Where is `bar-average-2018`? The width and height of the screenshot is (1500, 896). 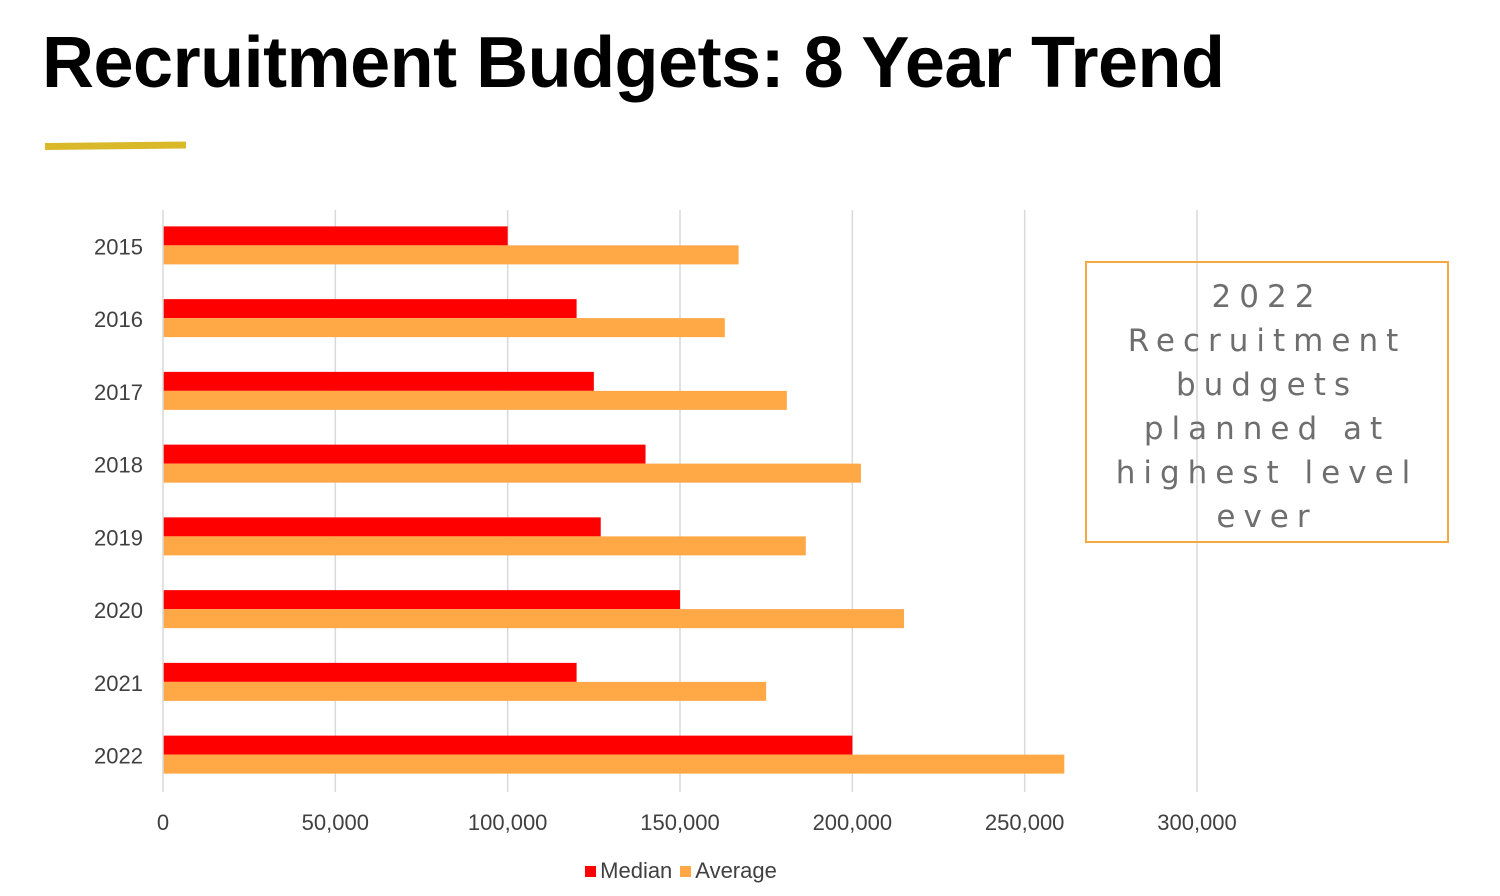 bar-average-2018 is located at coordinates (512, 473).